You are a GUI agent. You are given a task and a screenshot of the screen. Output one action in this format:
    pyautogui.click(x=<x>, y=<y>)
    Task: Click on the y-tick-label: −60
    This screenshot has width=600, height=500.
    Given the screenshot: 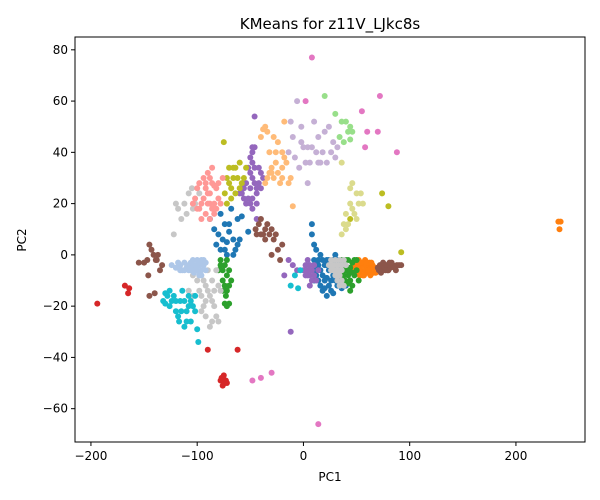 What is the action you would take?
    pyautogui.click(x=55, y=409)
    